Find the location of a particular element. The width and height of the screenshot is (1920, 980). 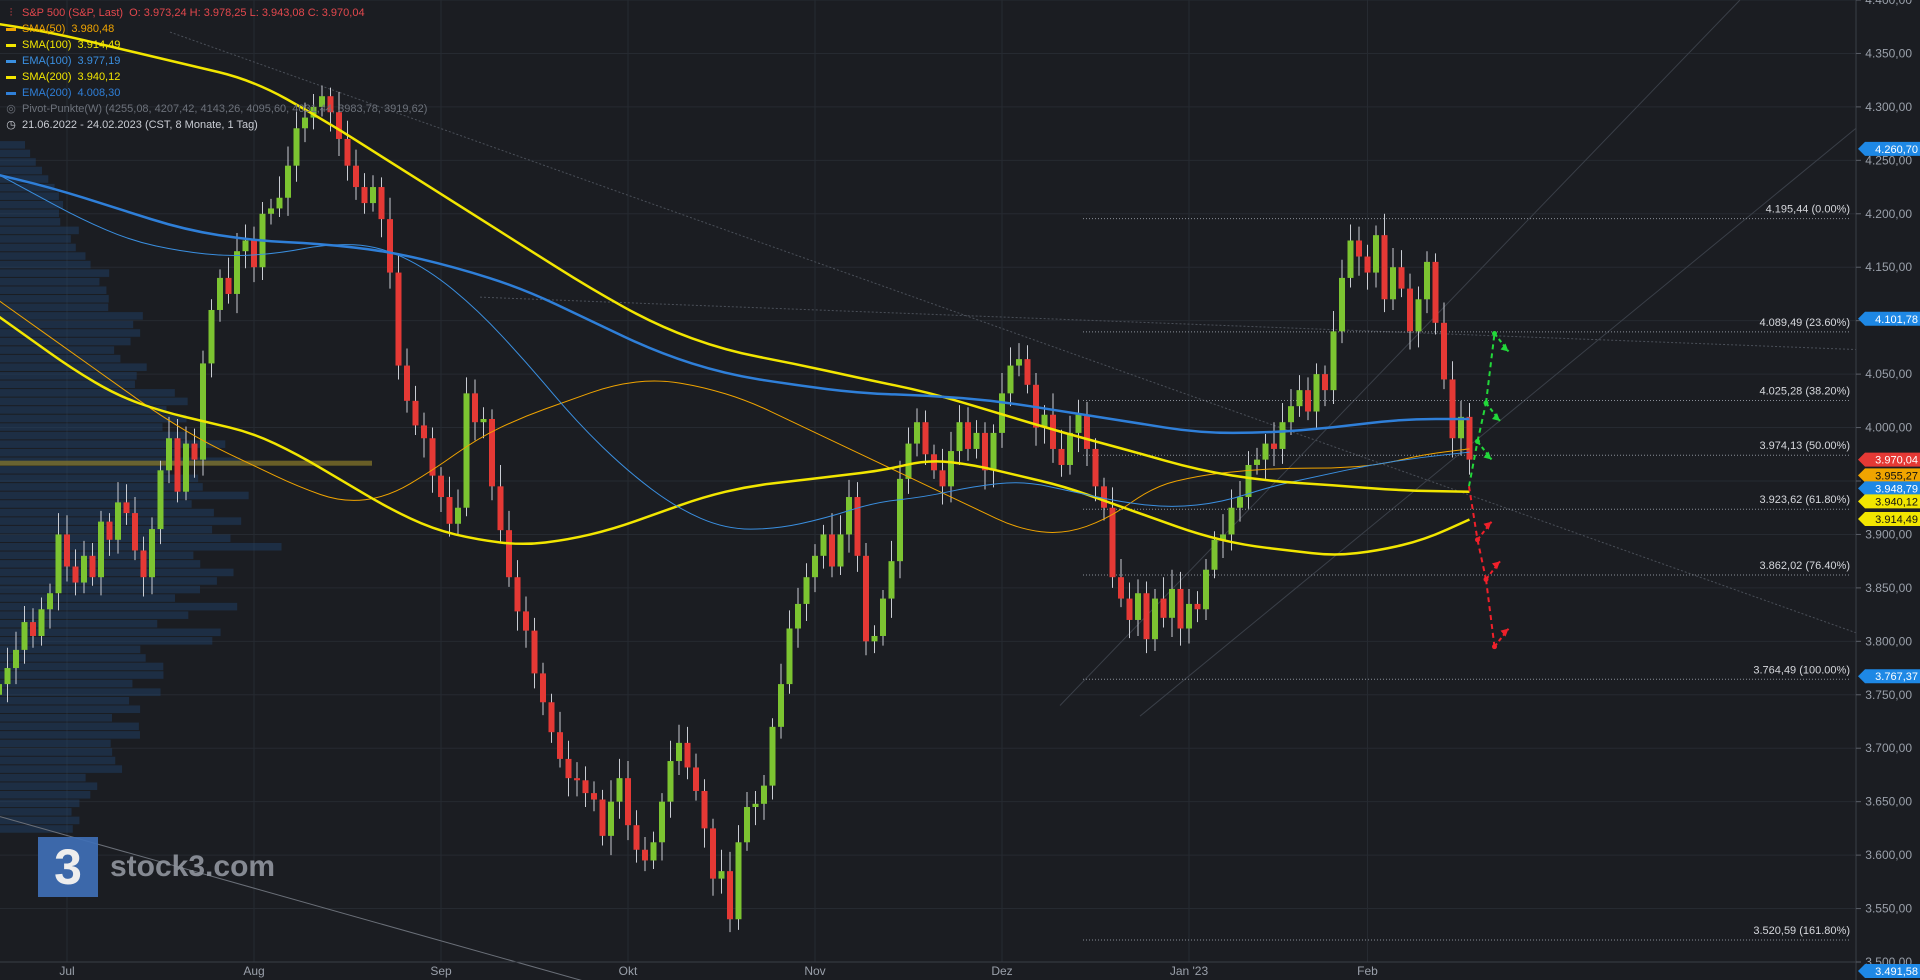

legend-indicator-row: EMA(100) 3.977,19 is located at coordinates (216, 61).